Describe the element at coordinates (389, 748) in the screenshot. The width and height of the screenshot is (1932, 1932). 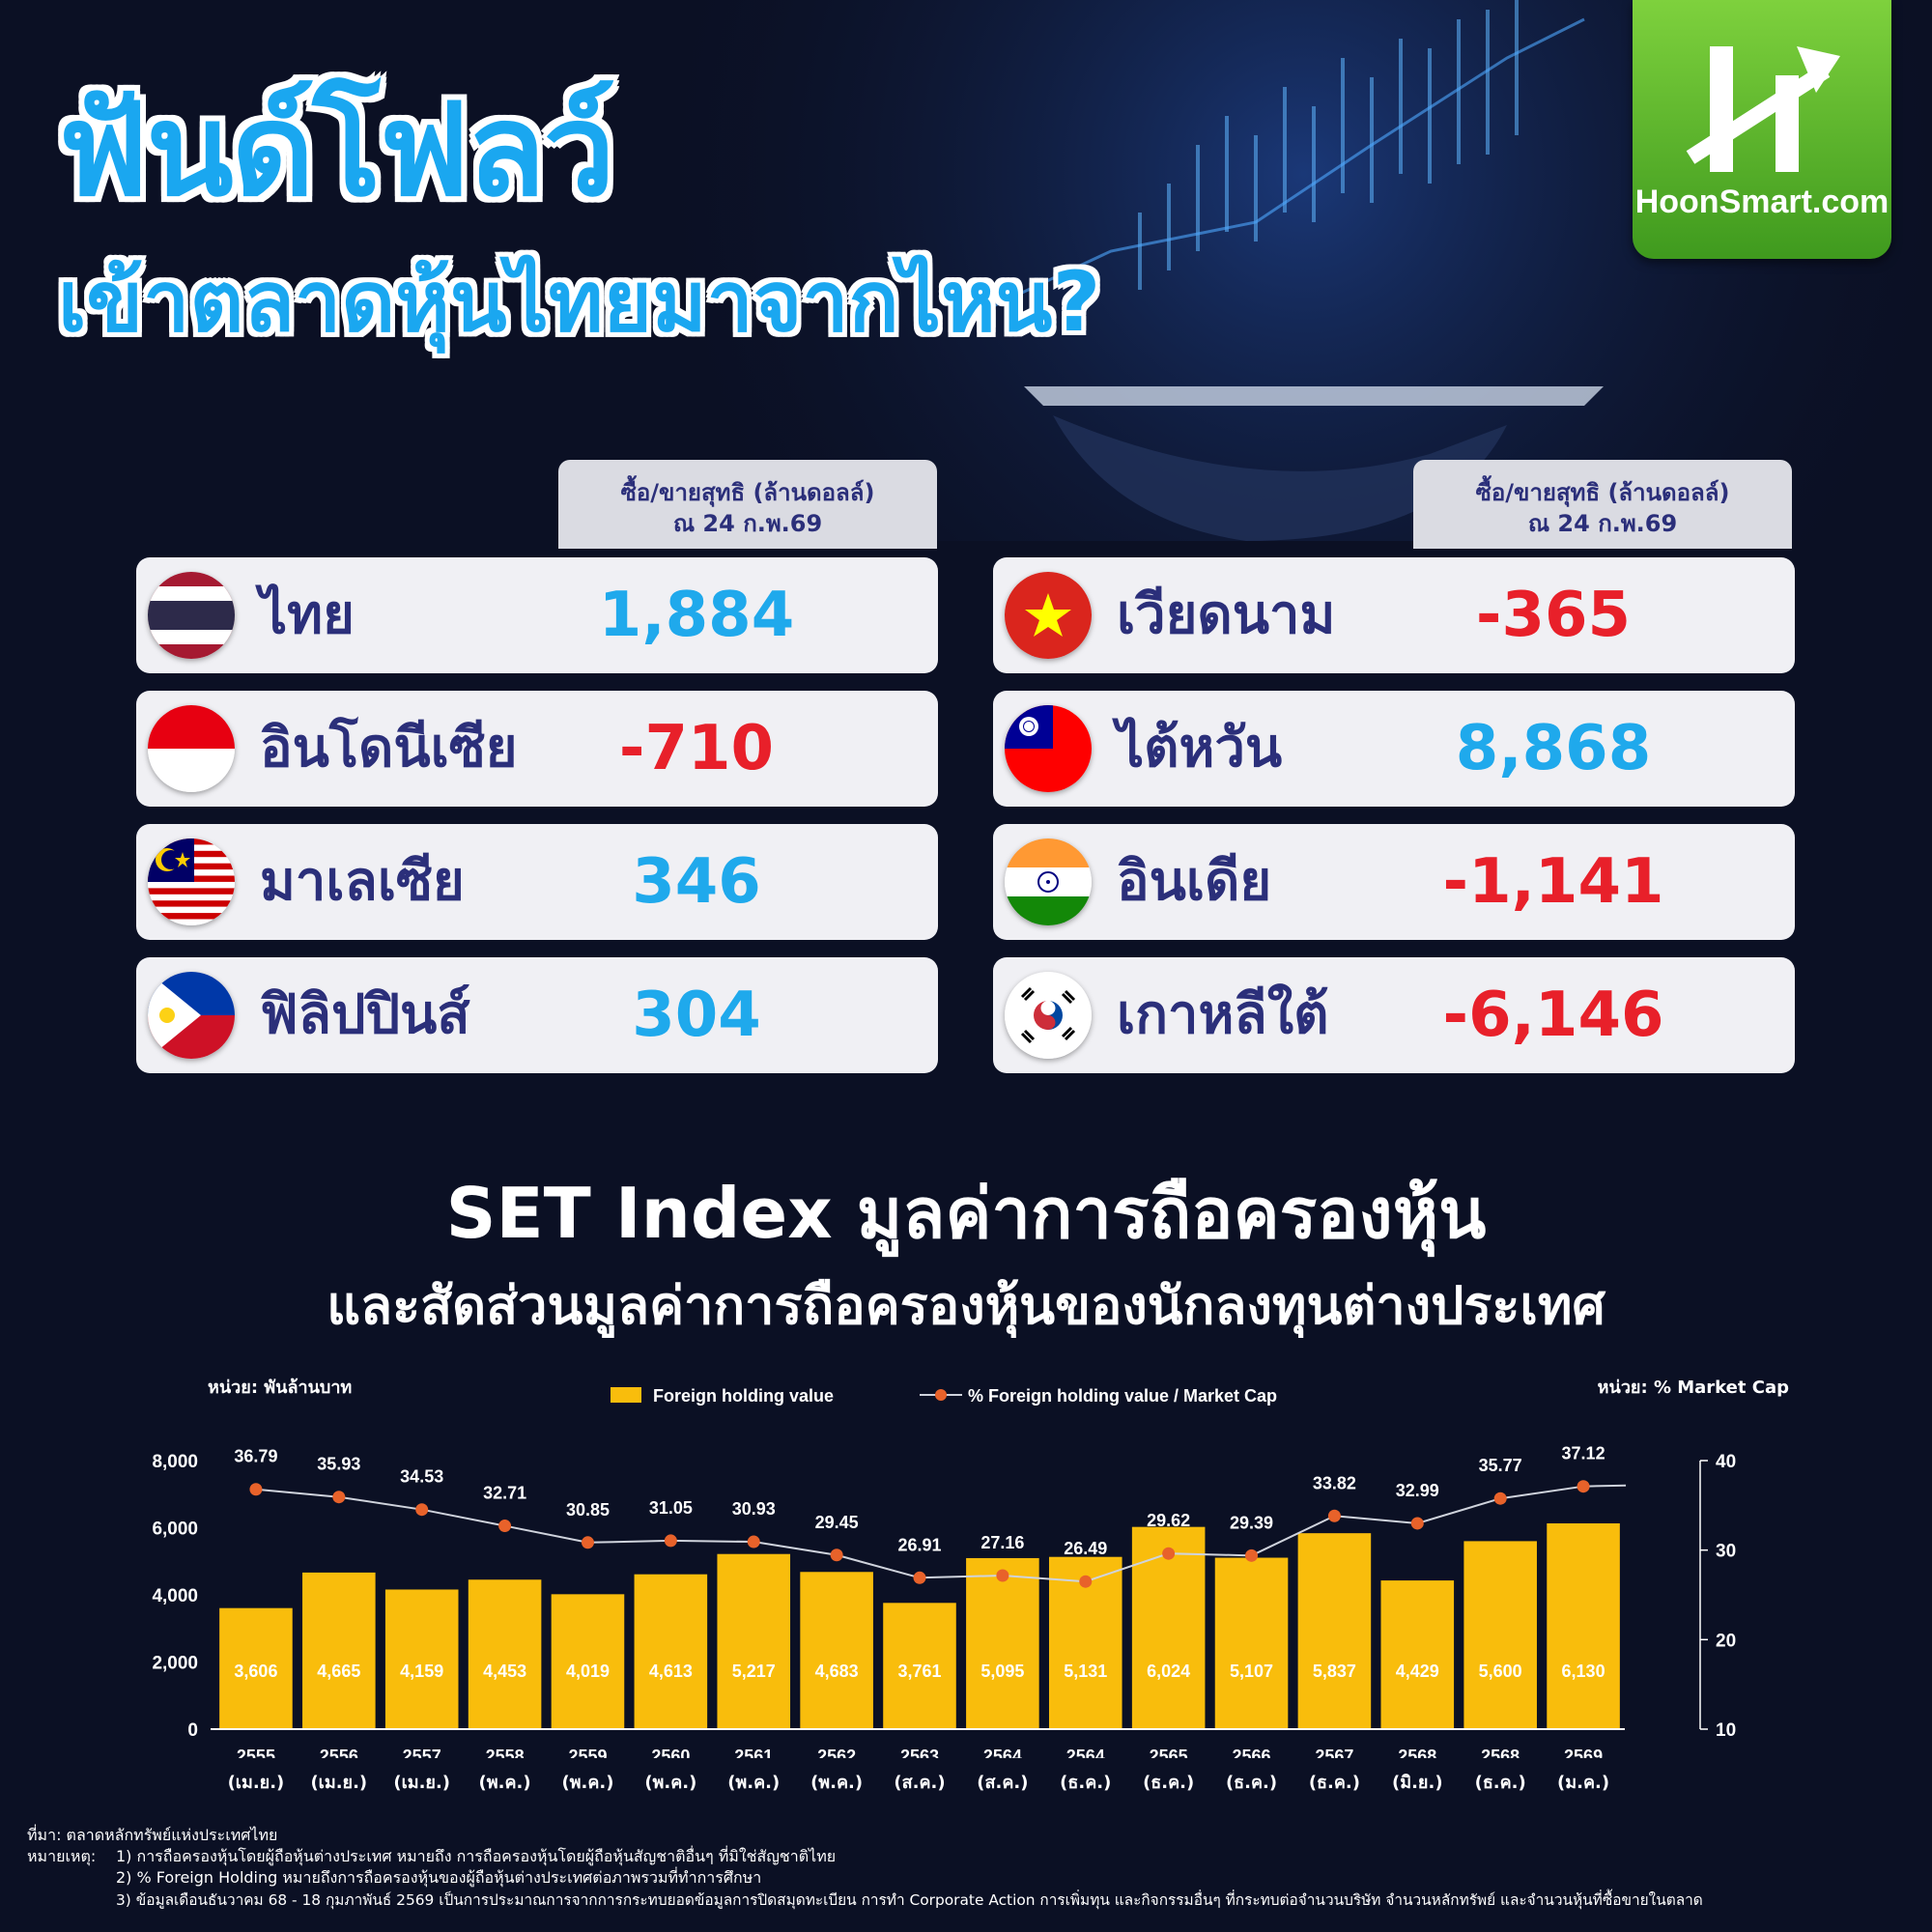
I see `country-name: อินโดนีเซีย` at that location.